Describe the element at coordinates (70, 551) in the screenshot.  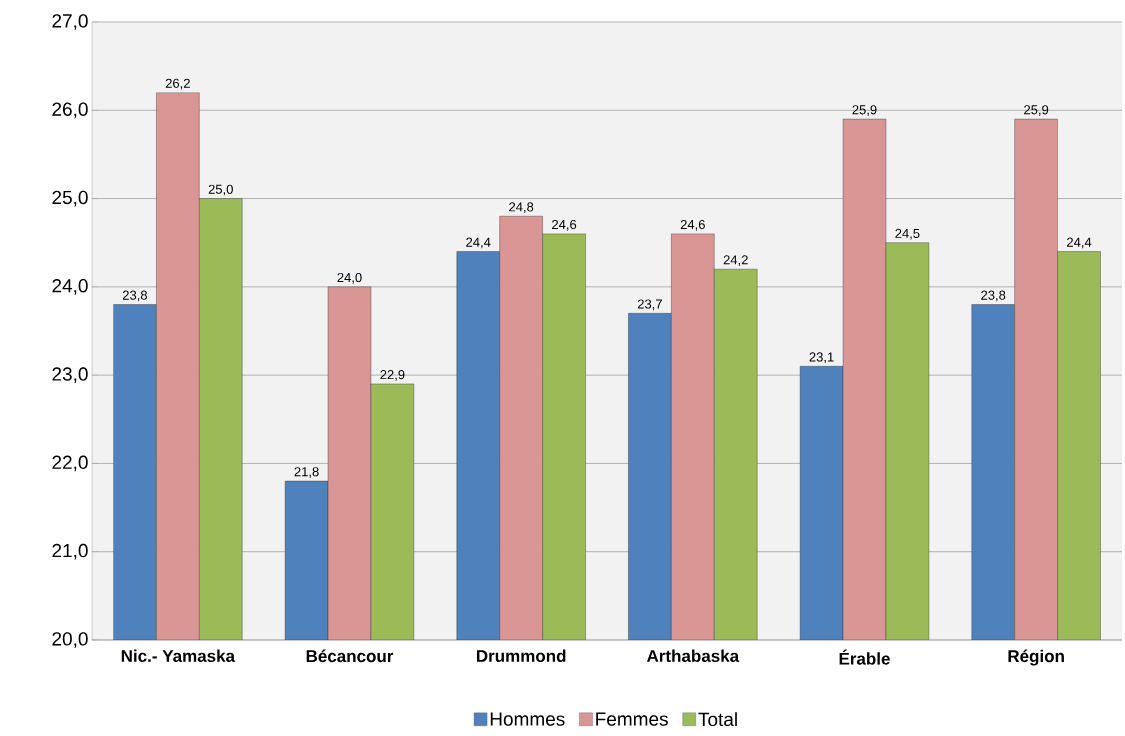
I see `y-tick-label: 21,0` at that location.